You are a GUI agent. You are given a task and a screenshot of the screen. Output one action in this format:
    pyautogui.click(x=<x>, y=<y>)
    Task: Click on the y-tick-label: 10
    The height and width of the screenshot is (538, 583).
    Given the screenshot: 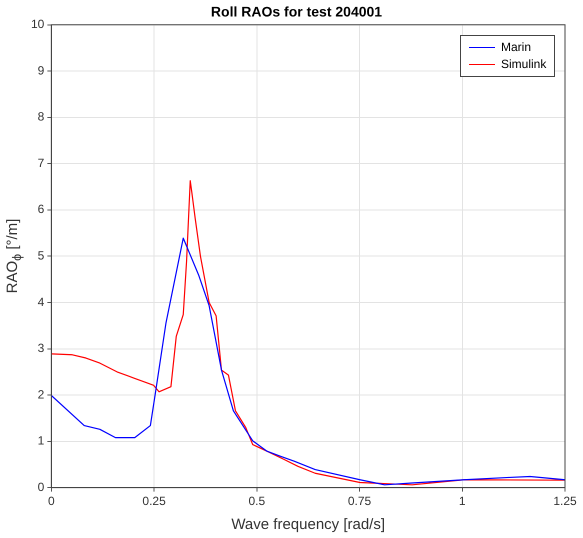 What is the action you would take?
    pyautogui.click(x=37, y=24)
    